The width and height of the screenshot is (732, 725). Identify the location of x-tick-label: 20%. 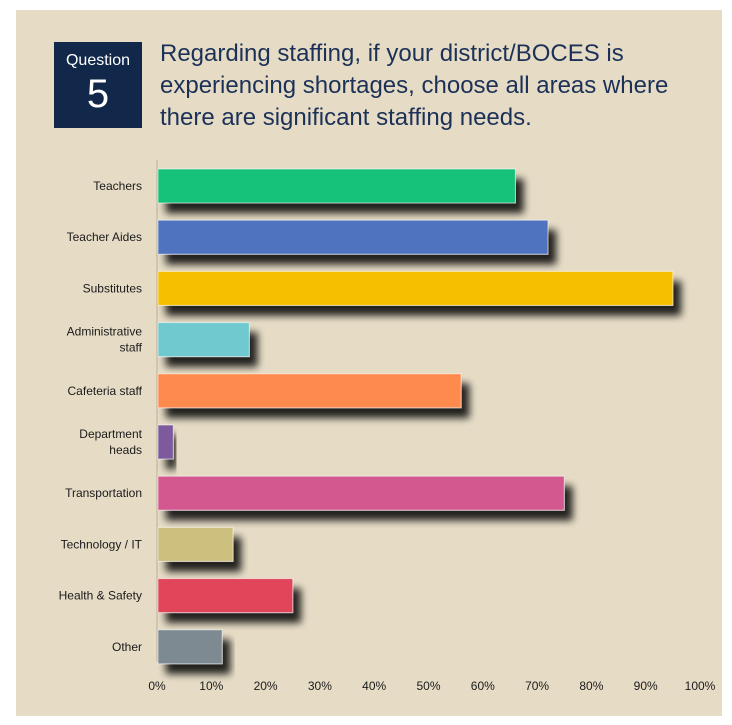
(266, 686).